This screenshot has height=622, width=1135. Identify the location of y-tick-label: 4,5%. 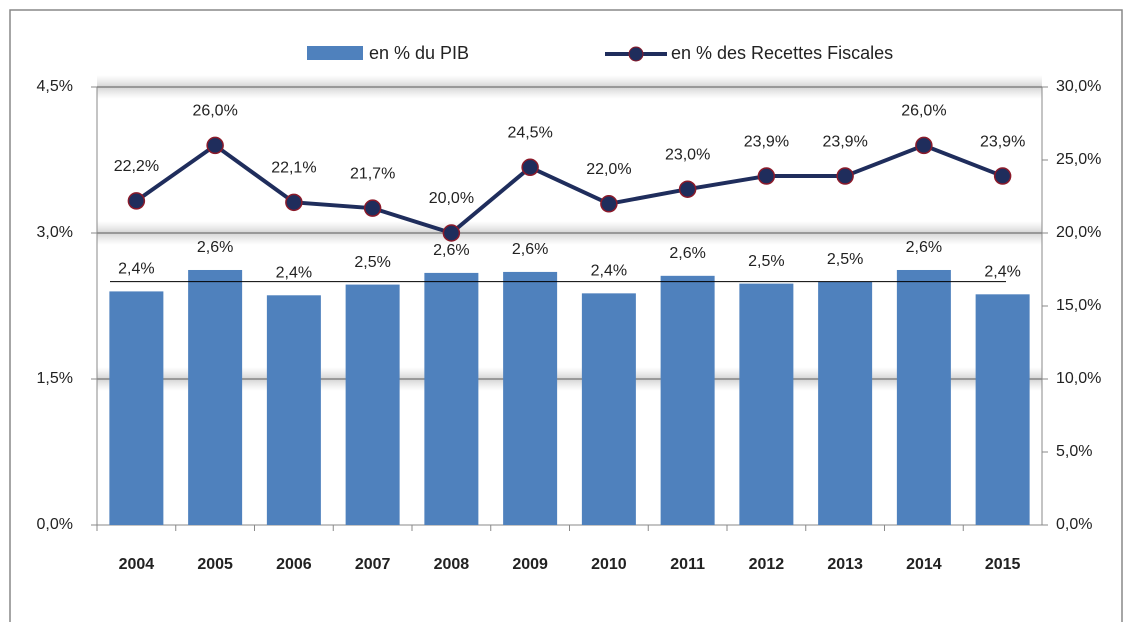
(55, 86).